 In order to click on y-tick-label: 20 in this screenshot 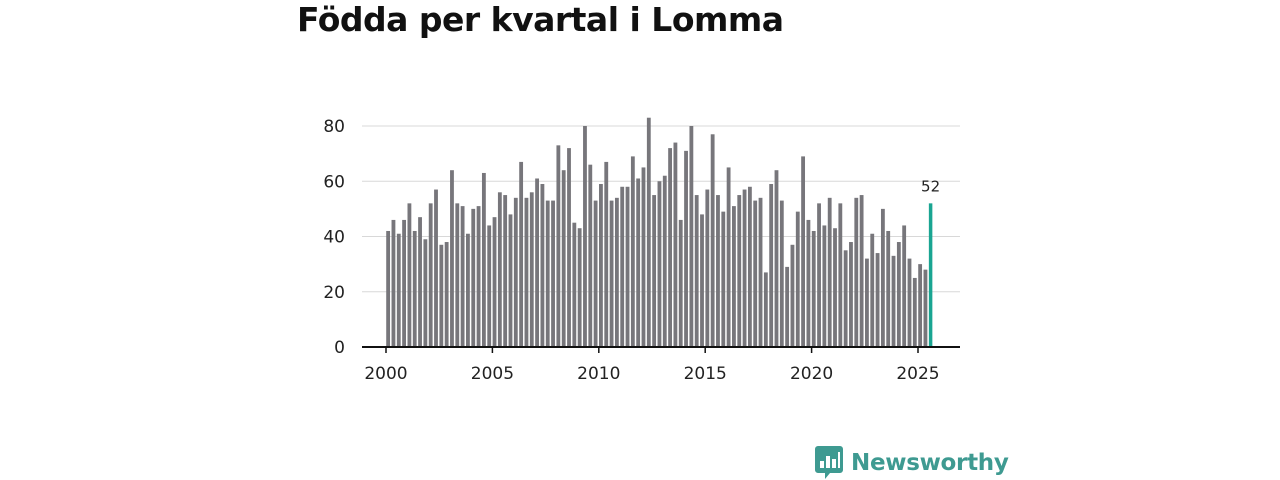, I will do `click(334, 293)`.